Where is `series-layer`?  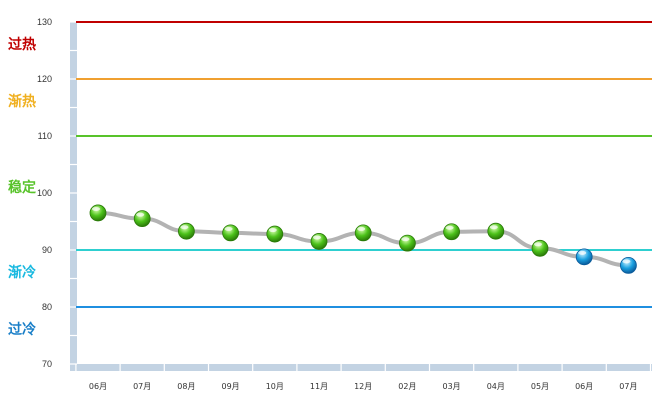 series-layer is located at coordinates (363, 239).